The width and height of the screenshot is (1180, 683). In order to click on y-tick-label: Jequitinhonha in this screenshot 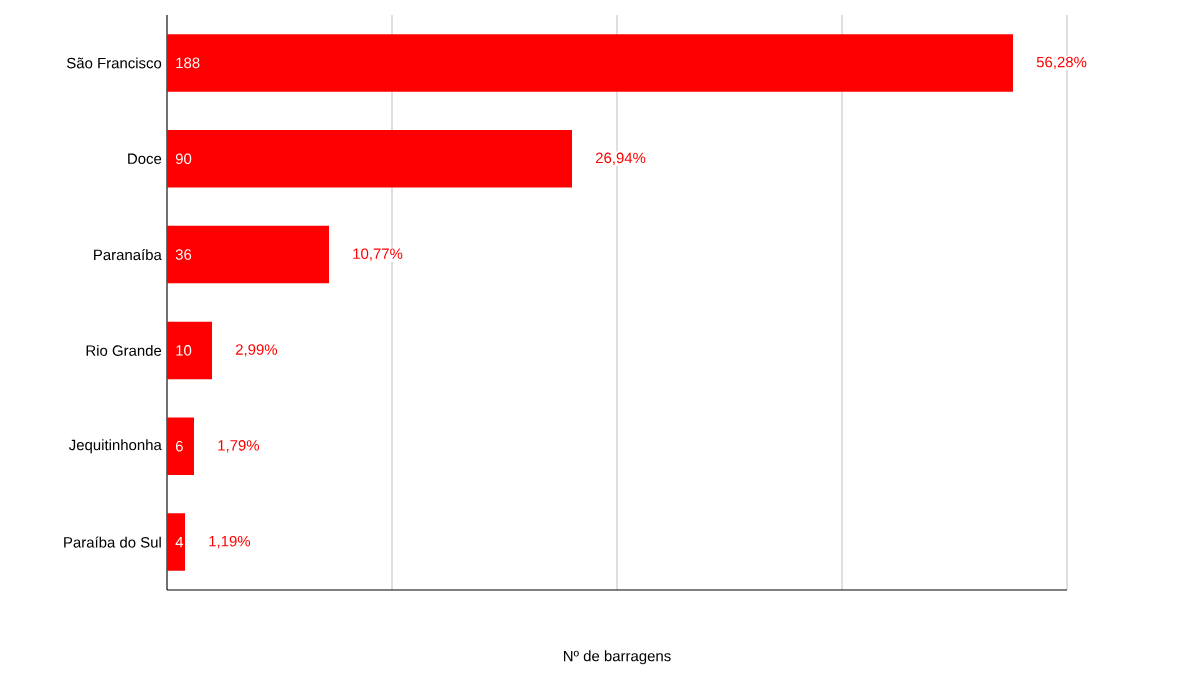, I will do `click(115, 446)`.